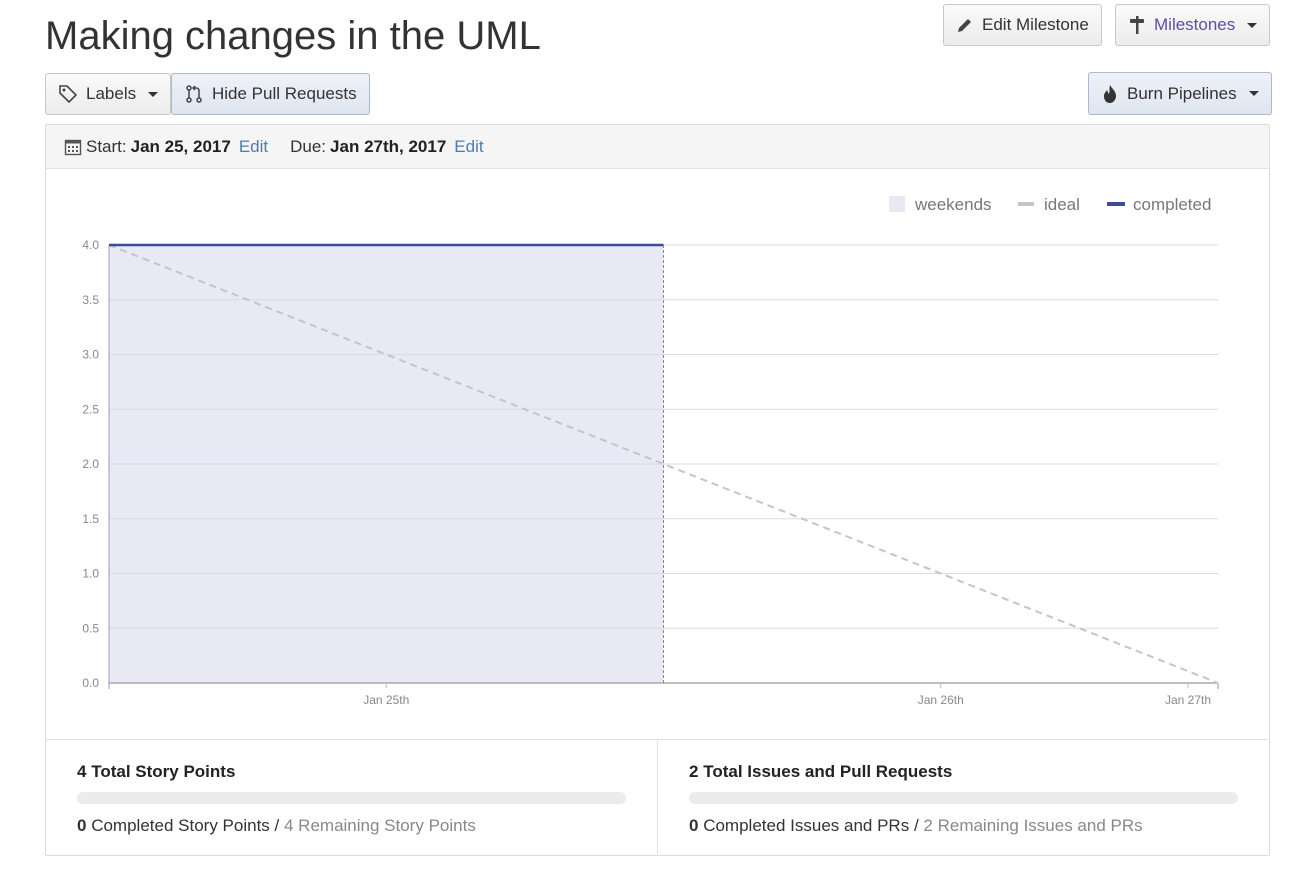 This screenshot has height=870, width=1293. What do you see at coordinates (1172, 204) in the screenshot?
I see `legend-label-completed: completed` at bounding box center [1172, 204].